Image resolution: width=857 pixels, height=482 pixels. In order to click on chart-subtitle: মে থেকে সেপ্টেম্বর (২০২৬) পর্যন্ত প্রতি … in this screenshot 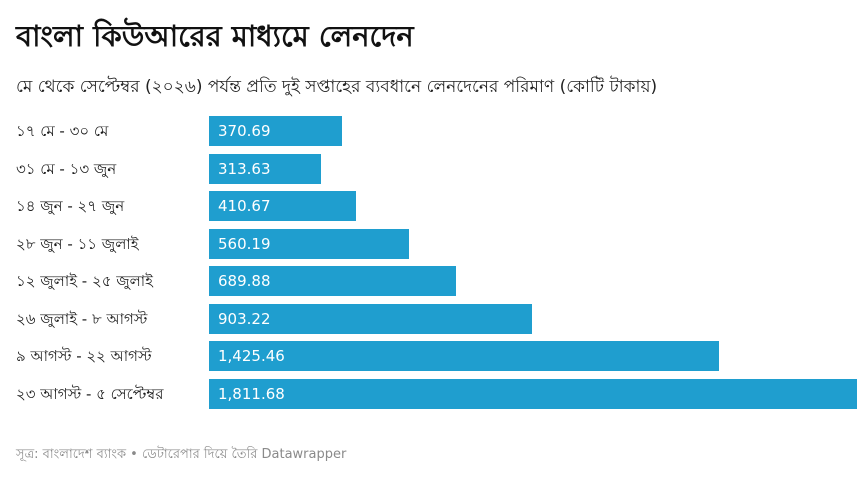, I will do `click(337, 87)`.